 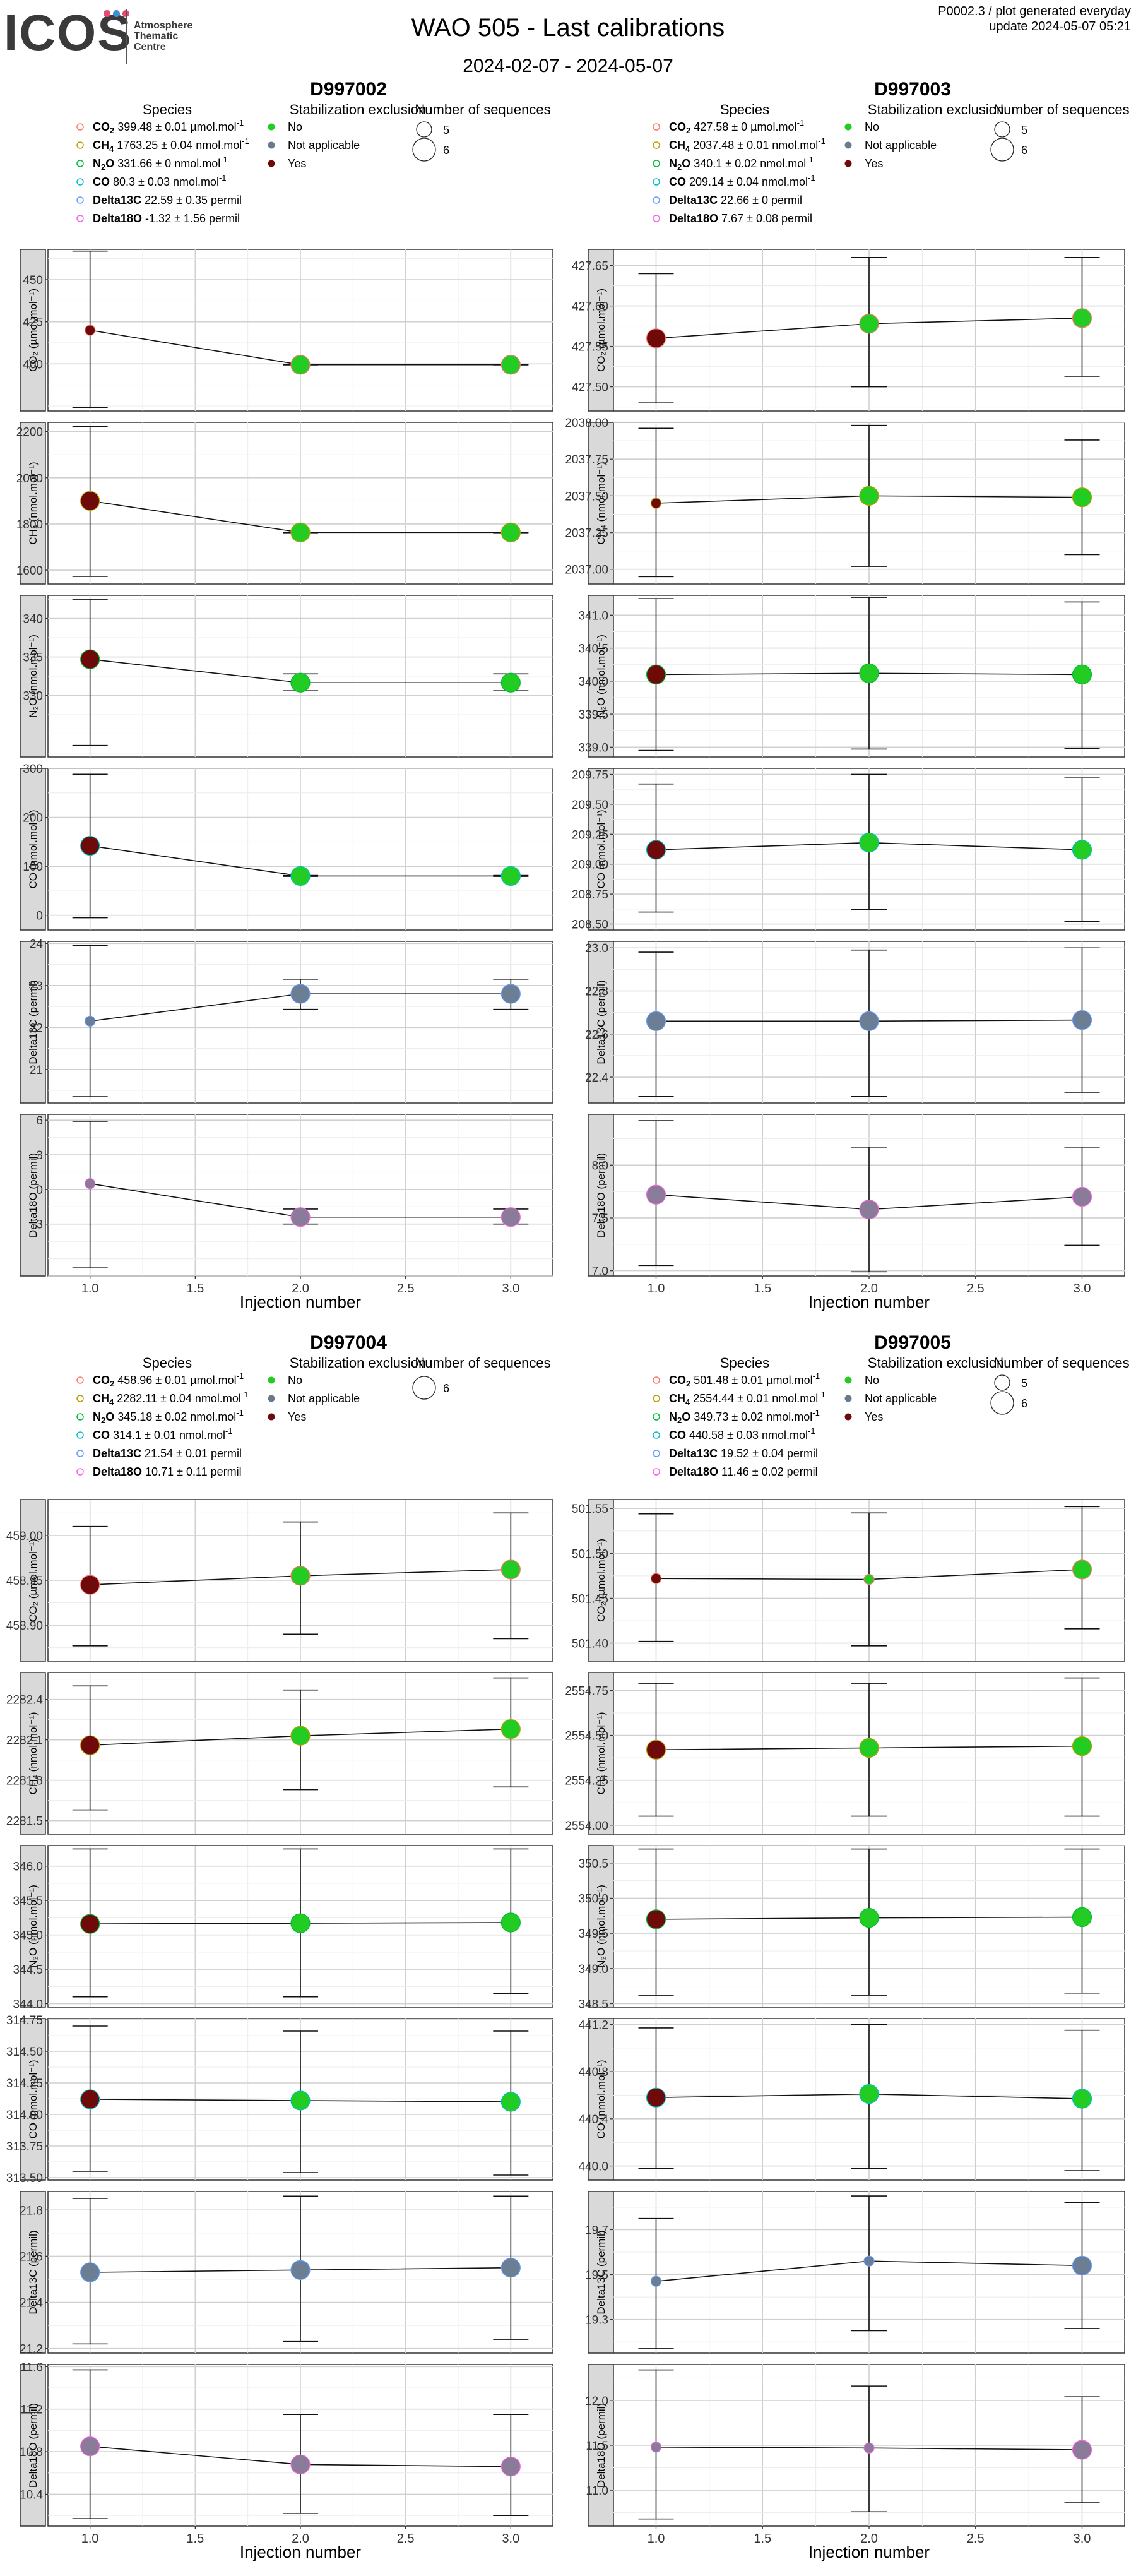 I want to click on y-tick-label: 345.5, so click(x=28, y=1901).